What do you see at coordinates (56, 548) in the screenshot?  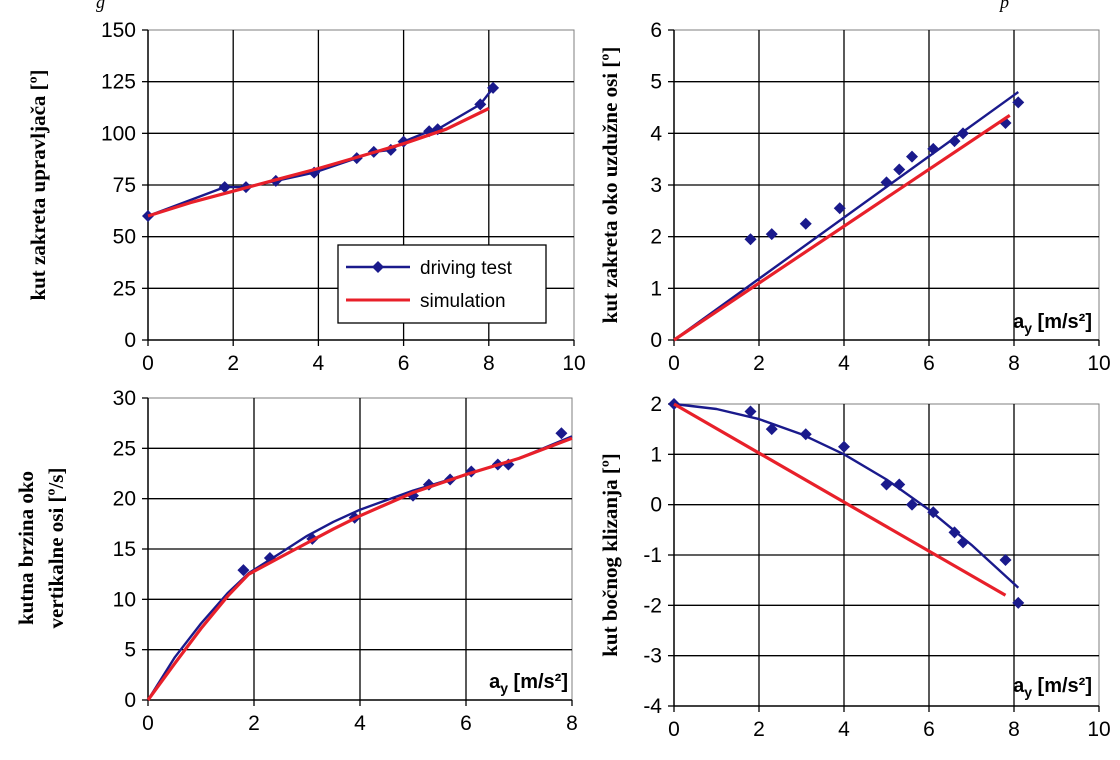 I see `y-axis-label-line-2: vertikalne osi [º/s]` at bounding box center [56, 548].